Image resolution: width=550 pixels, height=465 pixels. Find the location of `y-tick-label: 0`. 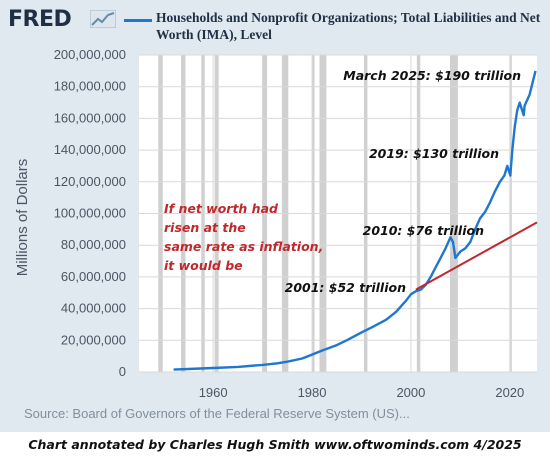

y-tick-label: 0 is located at coordinates (122, 371).